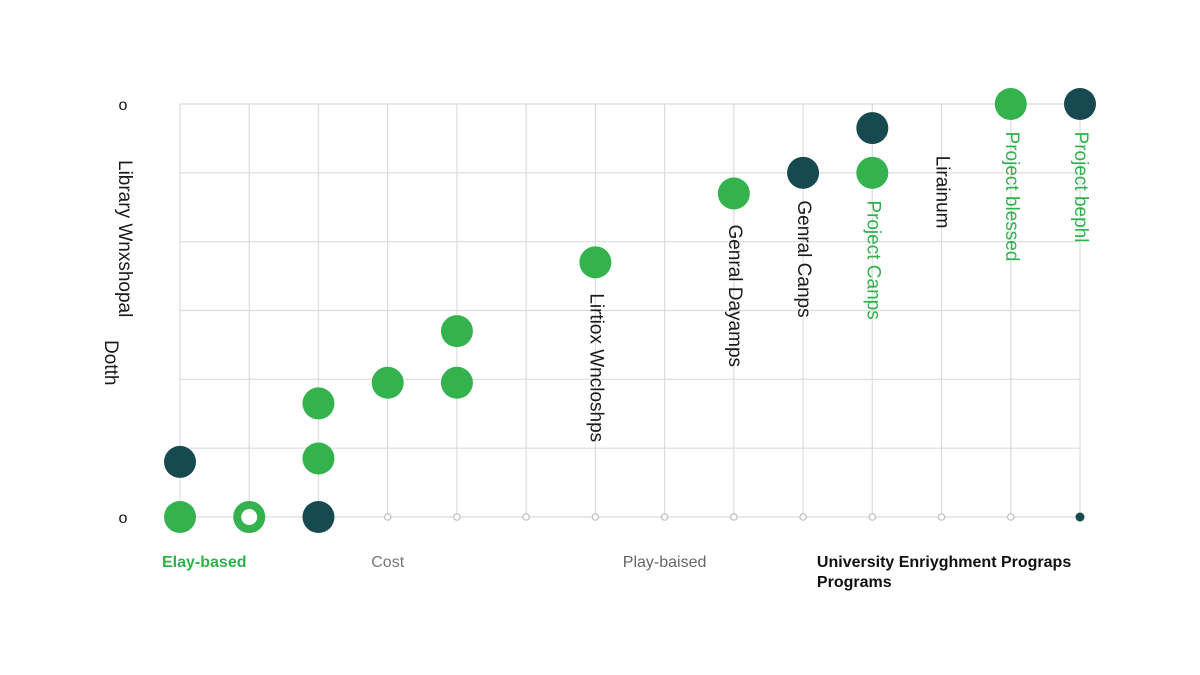  What do you see at coordinates (1080, 187) in the screenshot?
I see `point-annotation: Project bephl` at bounding box center [1080, 187].